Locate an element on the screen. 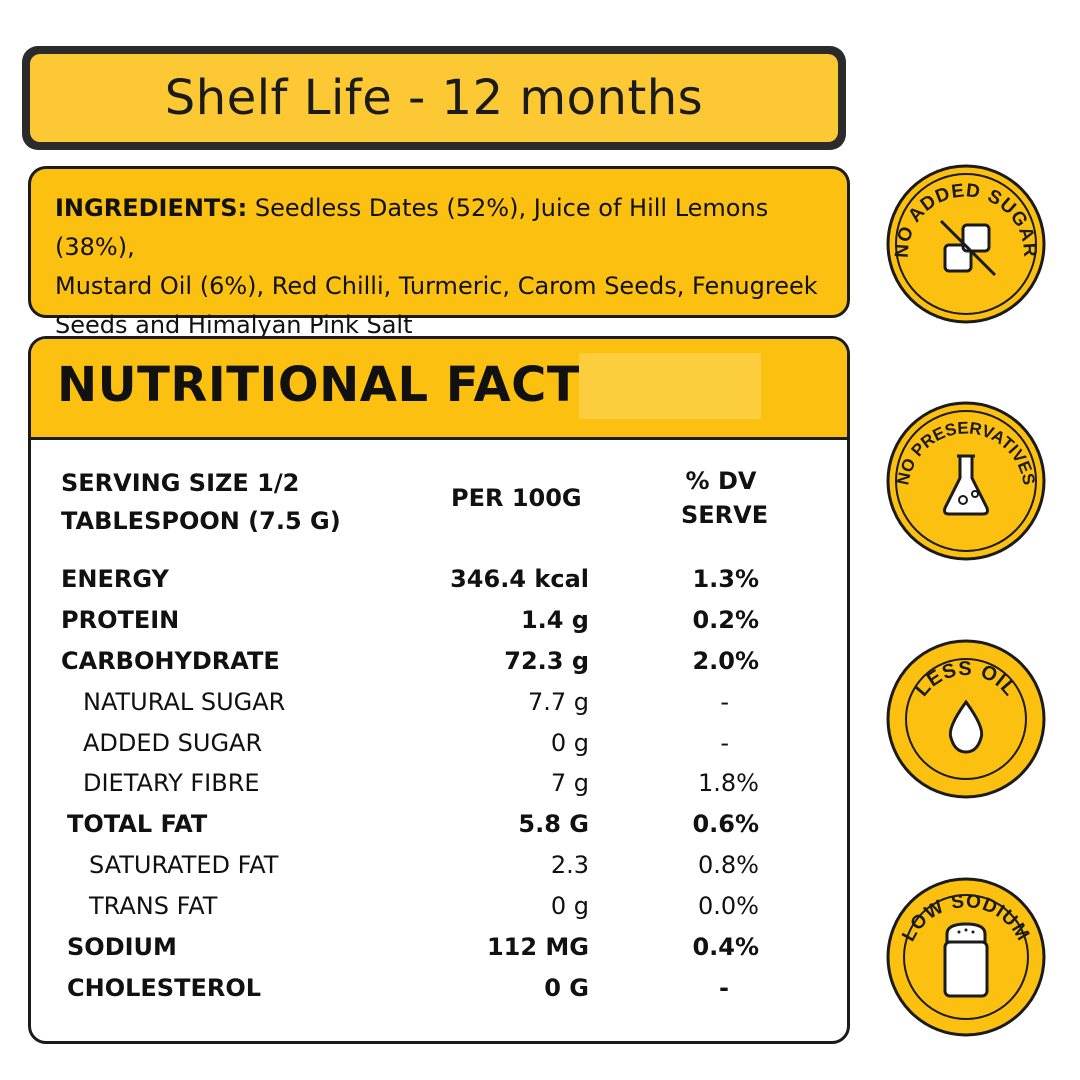  row-dv: 0.0% is located at coordinates (728, 906).